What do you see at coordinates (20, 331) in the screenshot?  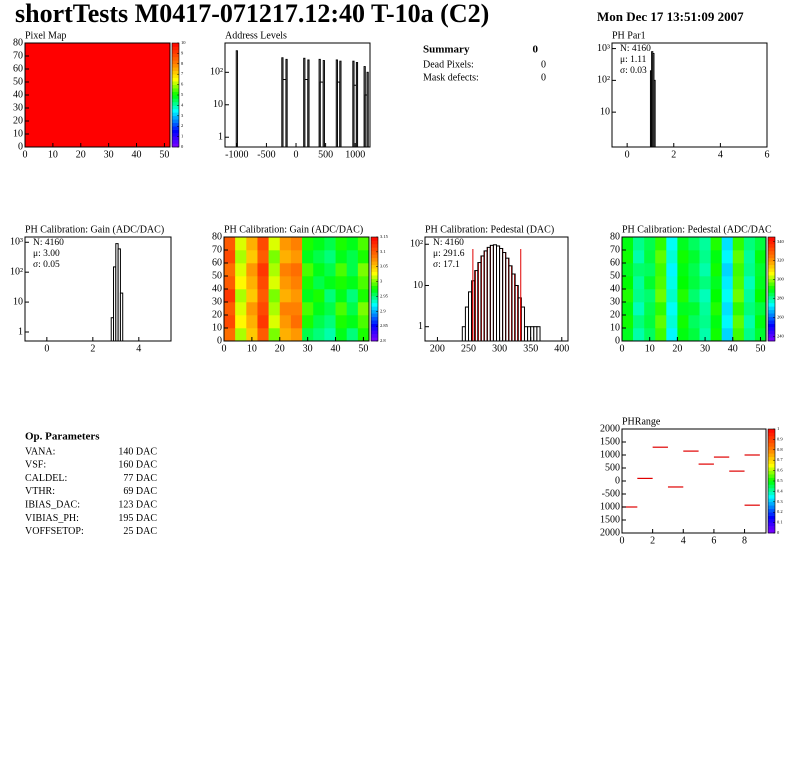 I see `y-tick-label: 1` at bounding box center [20, 331].